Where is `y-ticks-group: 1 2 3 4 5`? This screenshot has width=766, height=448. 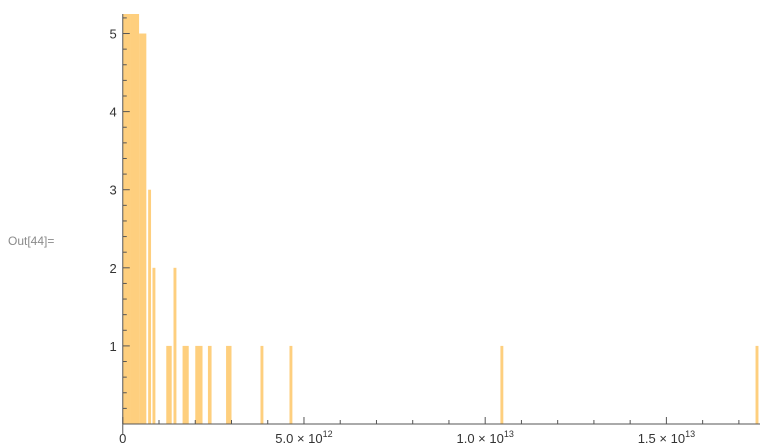 y-ticks-group: 1 2 3 4 5 is located at coordinates (120, 213).